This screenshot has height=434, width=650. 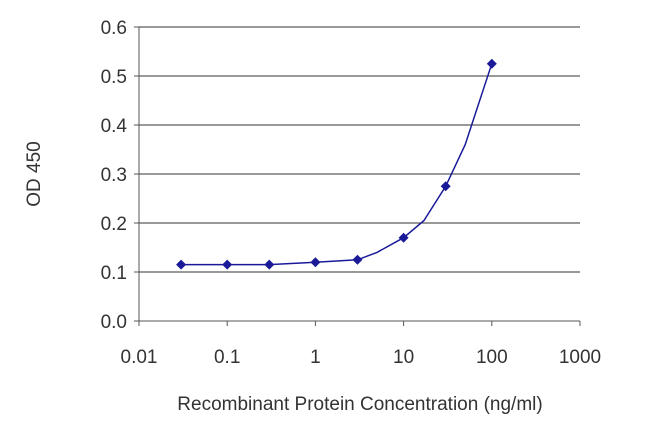 I want to click on y-axis-title: OD 450, so click(x=34, y=173).